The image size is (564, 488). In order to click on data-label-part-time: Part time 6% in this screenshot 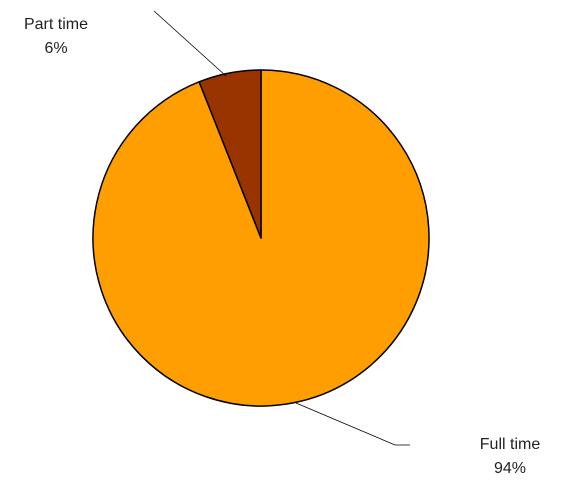, I will do `click(56, 37)`.